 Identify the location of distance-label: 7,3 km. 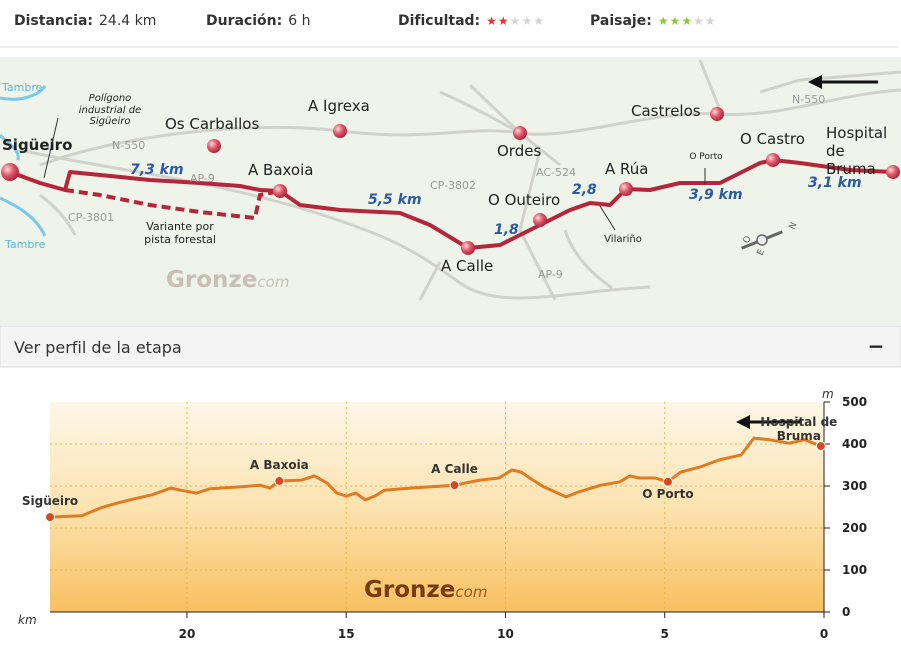
(157, 170).